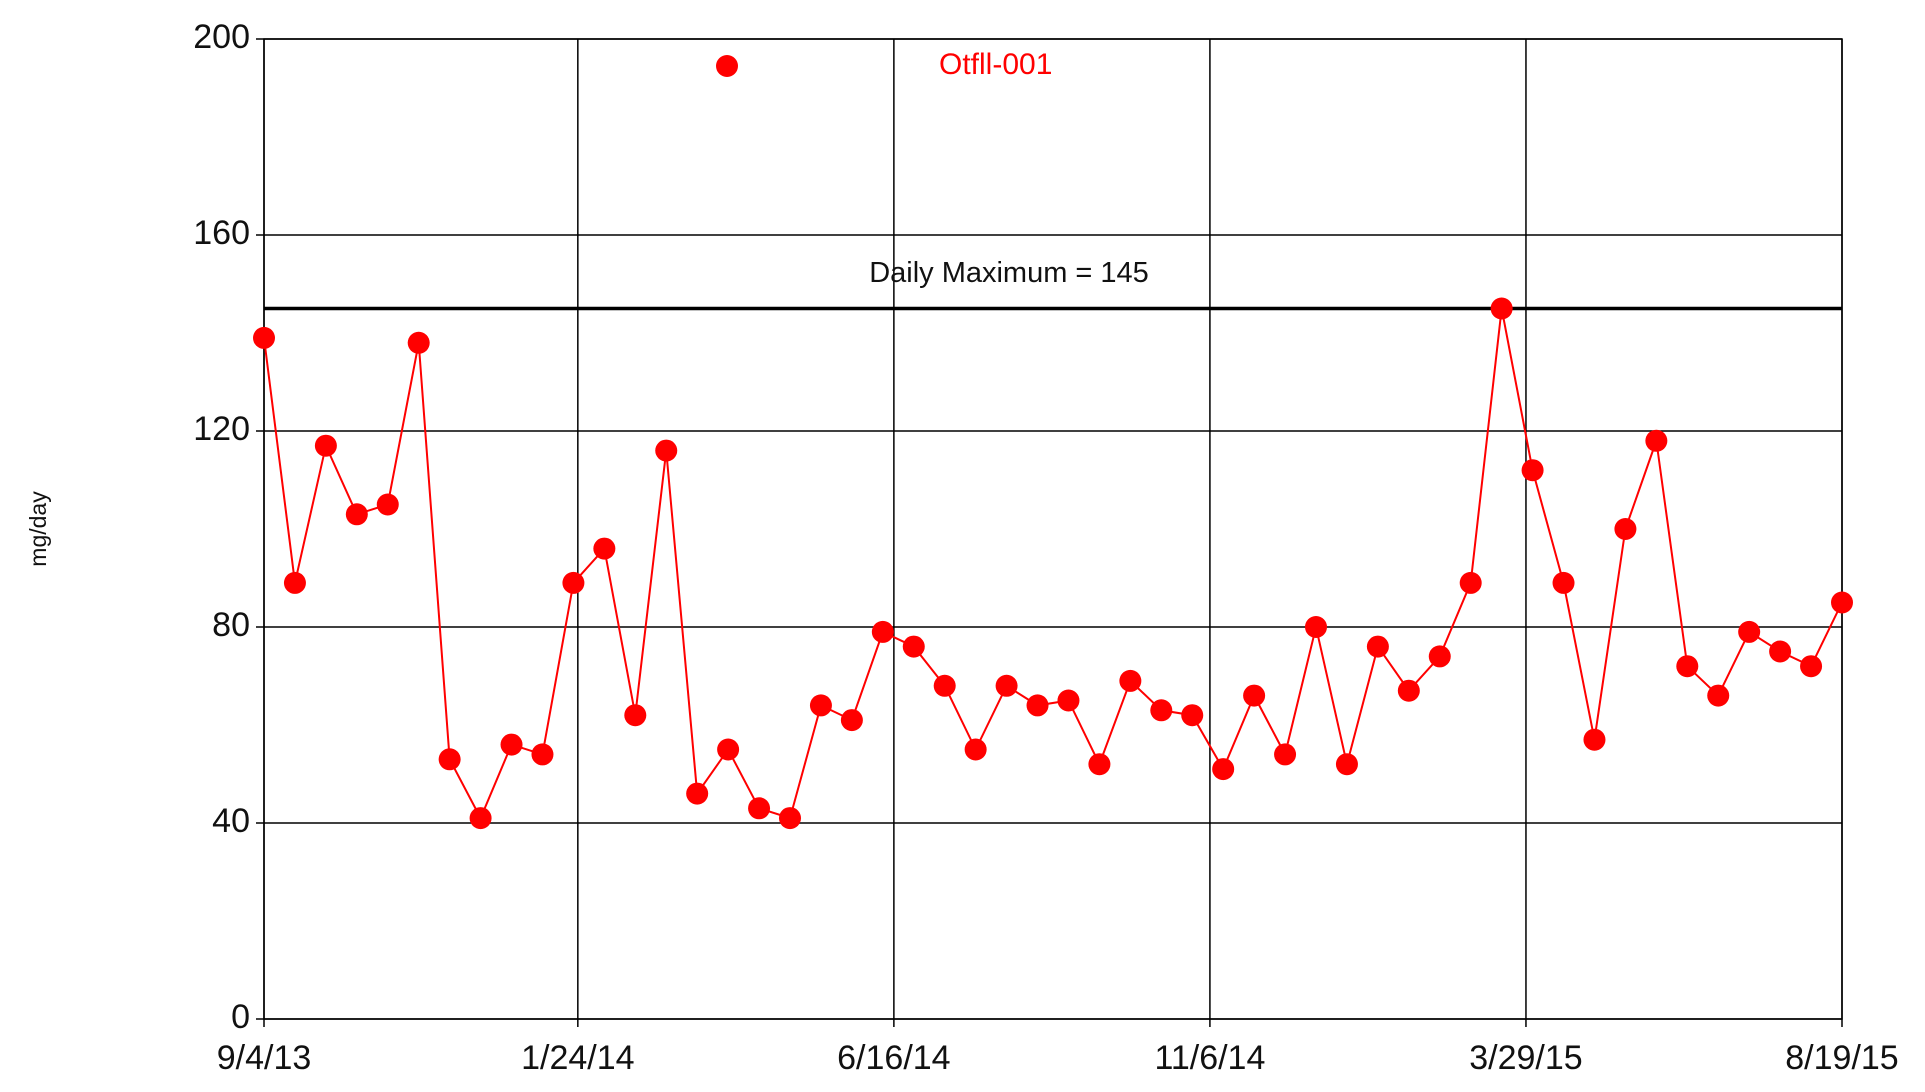 The image size is (1925, 1092). What do you see at coordinates (231, 625) in the screenshot?
I see `y-tick-label: 80` at bounding box center [231, 625].